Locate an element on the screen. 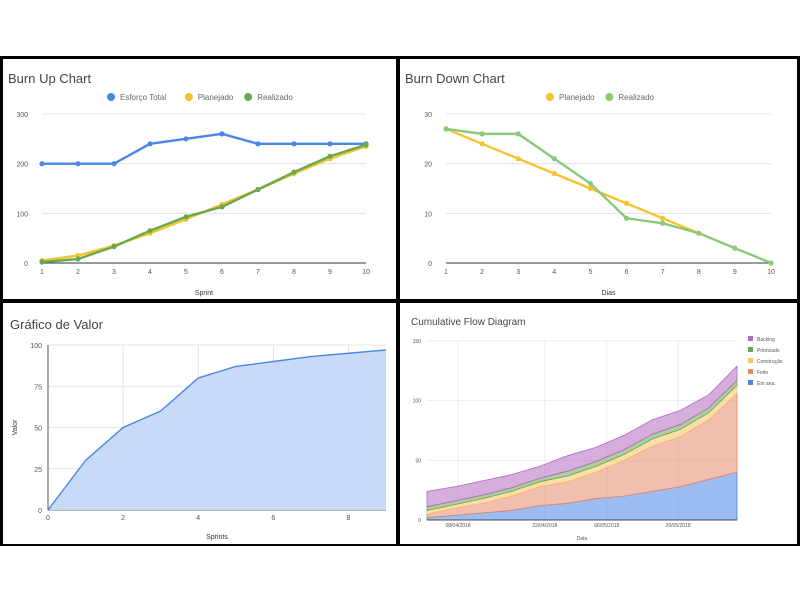 This screenshot has height=600, width=800. x-tick-label: 20/05/2018 is located at coordinates (678, 526).